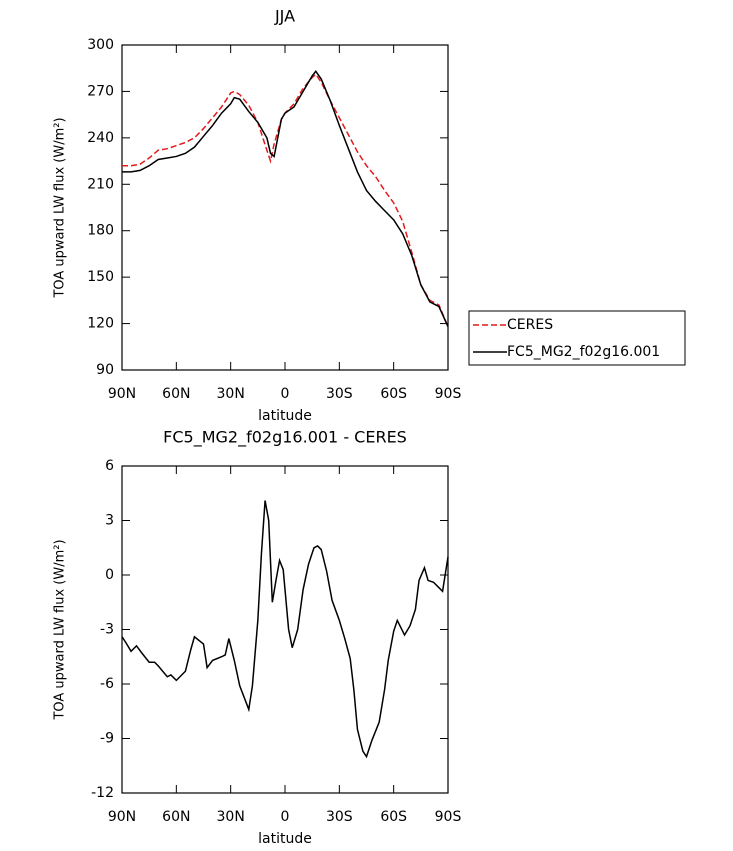 This screenshot has height=851, width=733. I want to click on chart-title: FC5_MG2_f02g16.001 - CERES, so click(285, 438).